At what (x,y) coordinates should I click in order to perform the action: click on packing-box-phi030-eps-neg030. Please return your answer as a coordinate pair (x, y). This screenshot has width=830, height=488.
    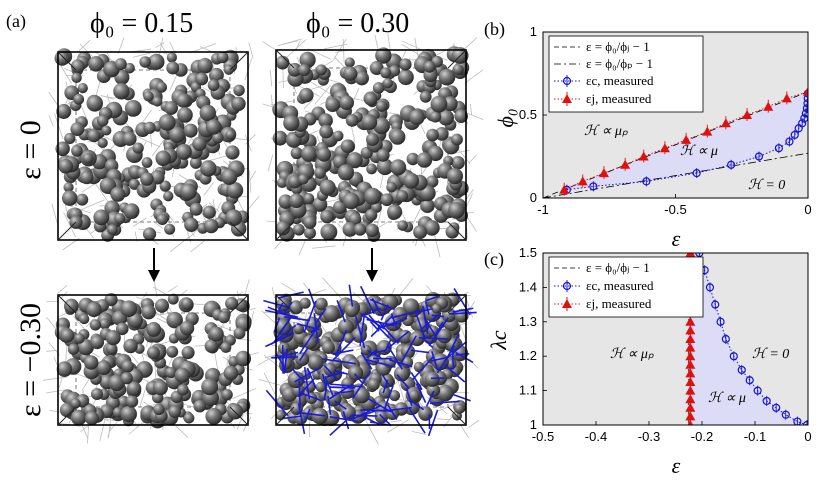
    Looking at the image, I should click on (368, 361).